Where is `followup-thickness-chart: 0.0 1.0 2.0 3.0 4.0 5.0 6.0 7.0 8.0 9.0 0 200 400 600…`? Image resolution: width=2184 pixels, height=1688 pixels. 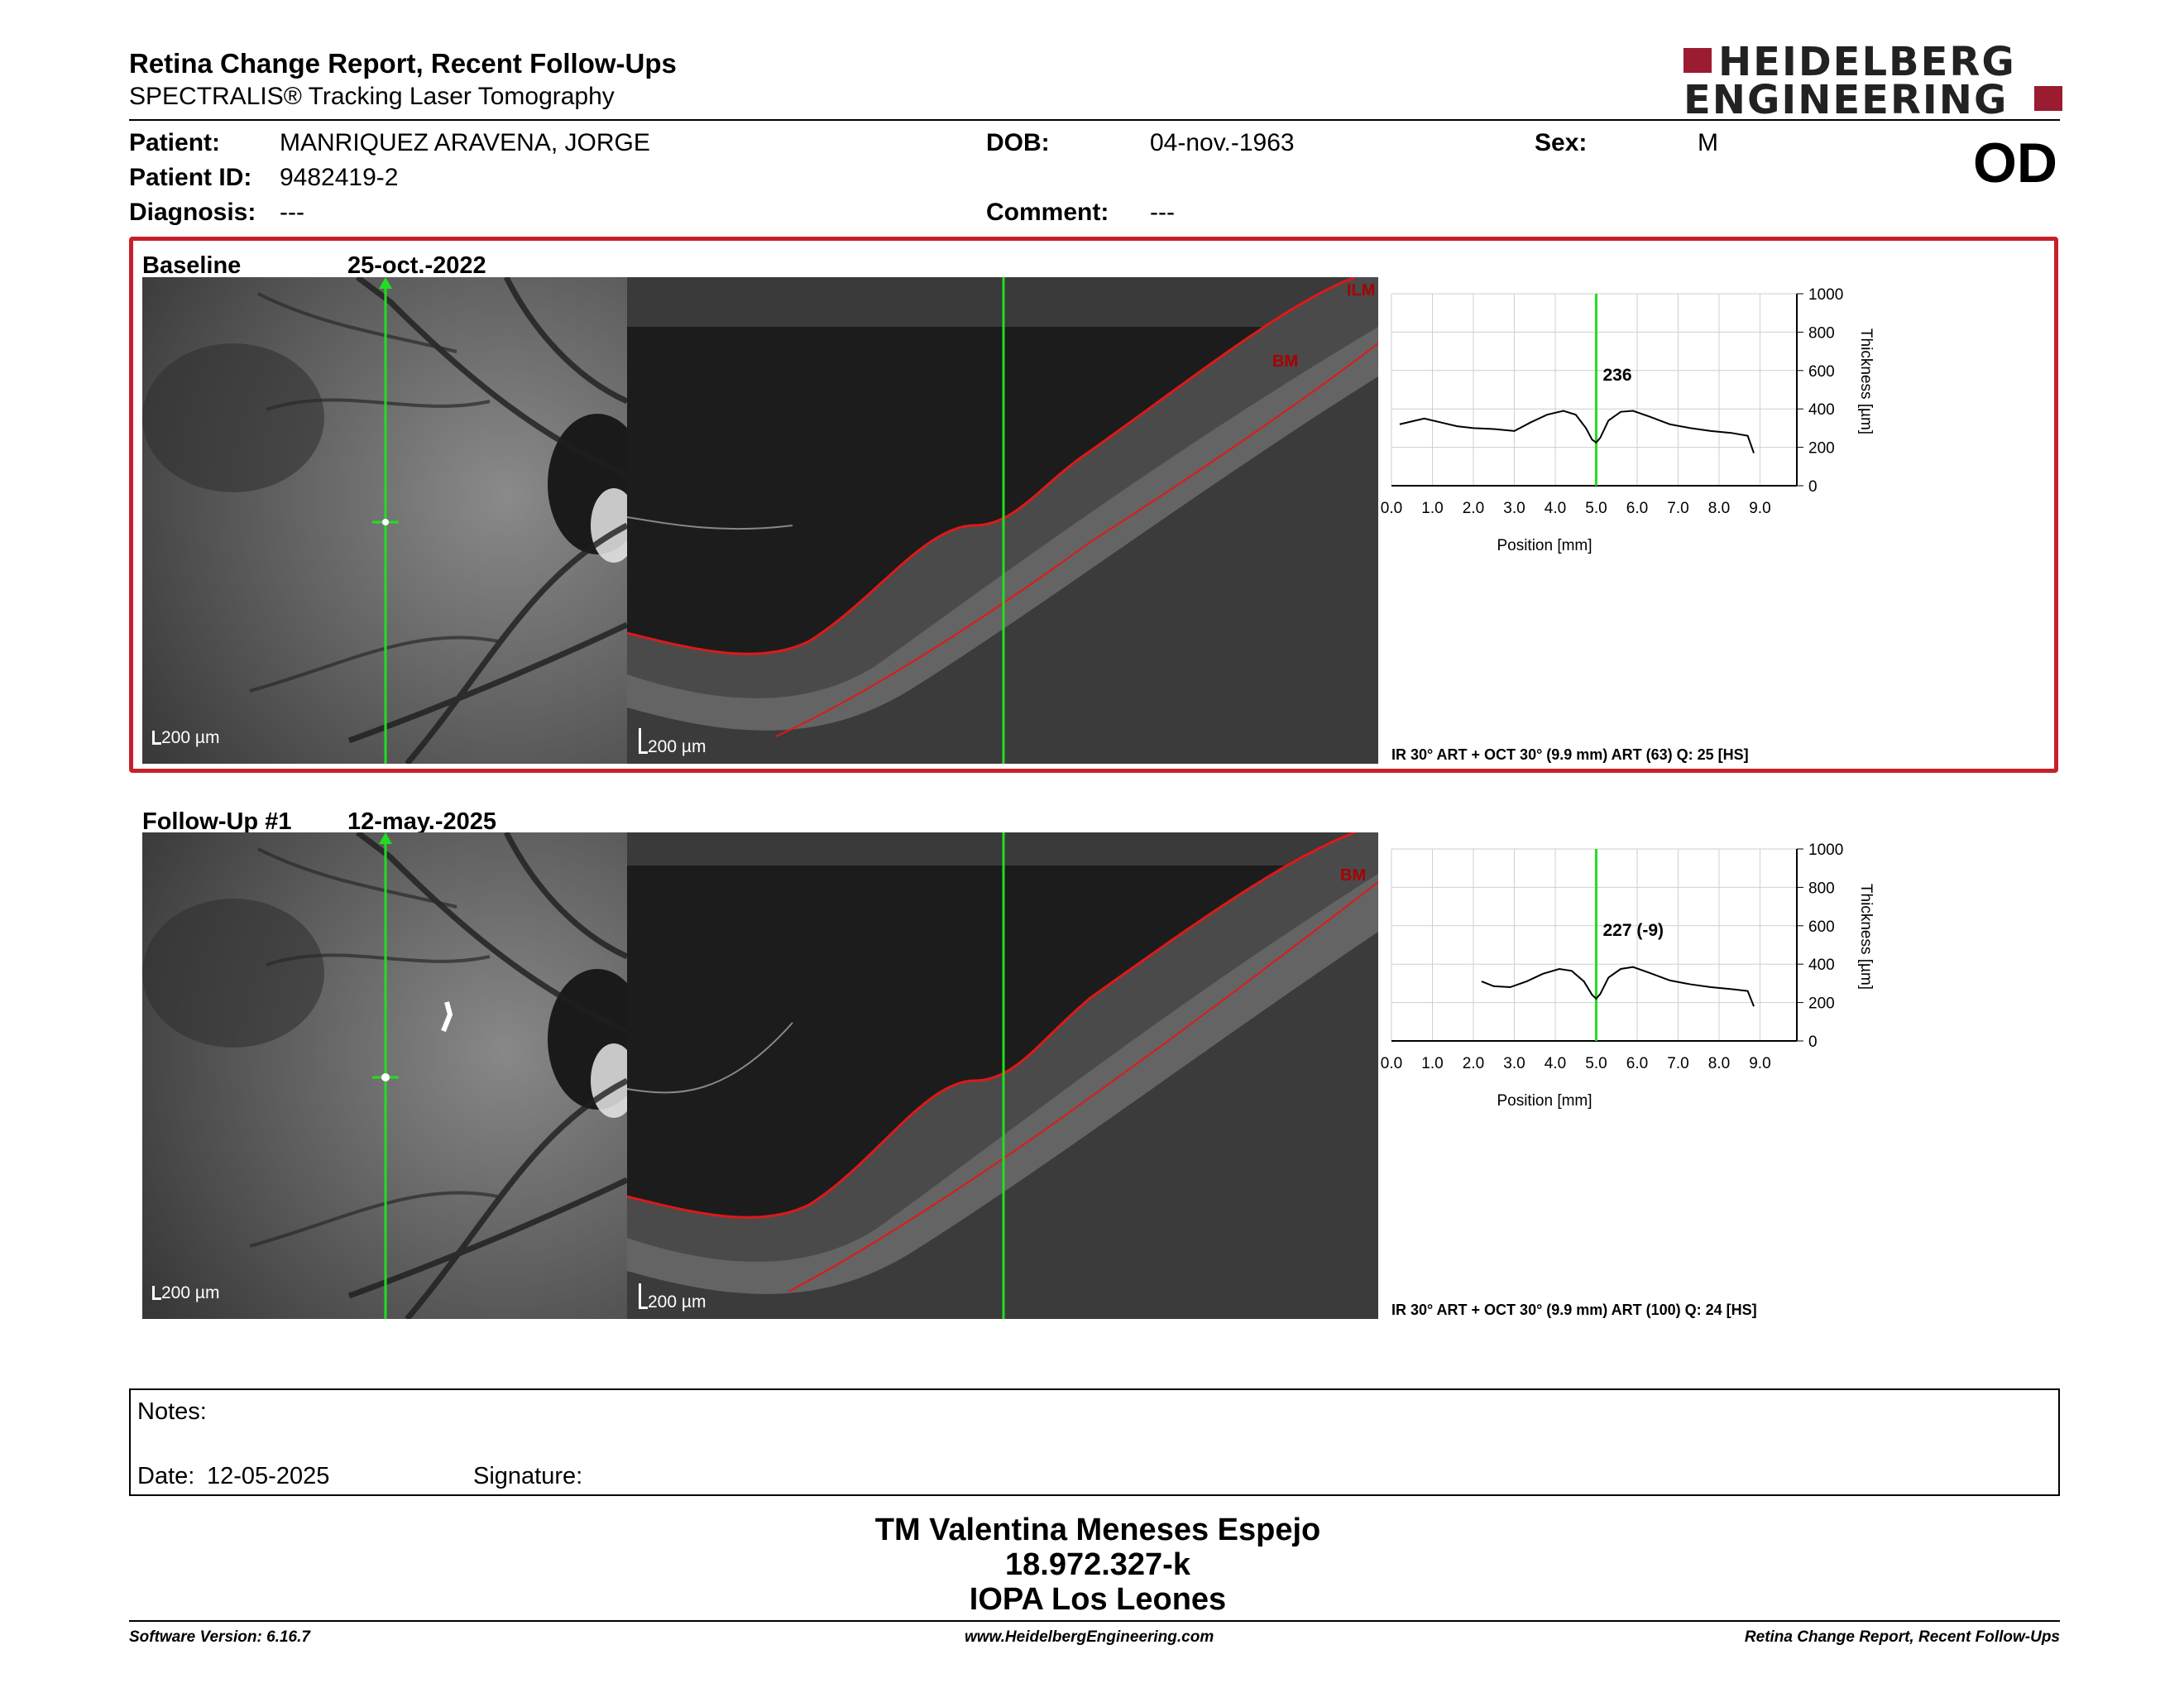
followup-thickness-chart: 0.0 1.0 2.0 3.0 4.0 5.0 6.0 7.0 8.0 9.0 0 200 400 600… is located at coordinates (1628, 976).